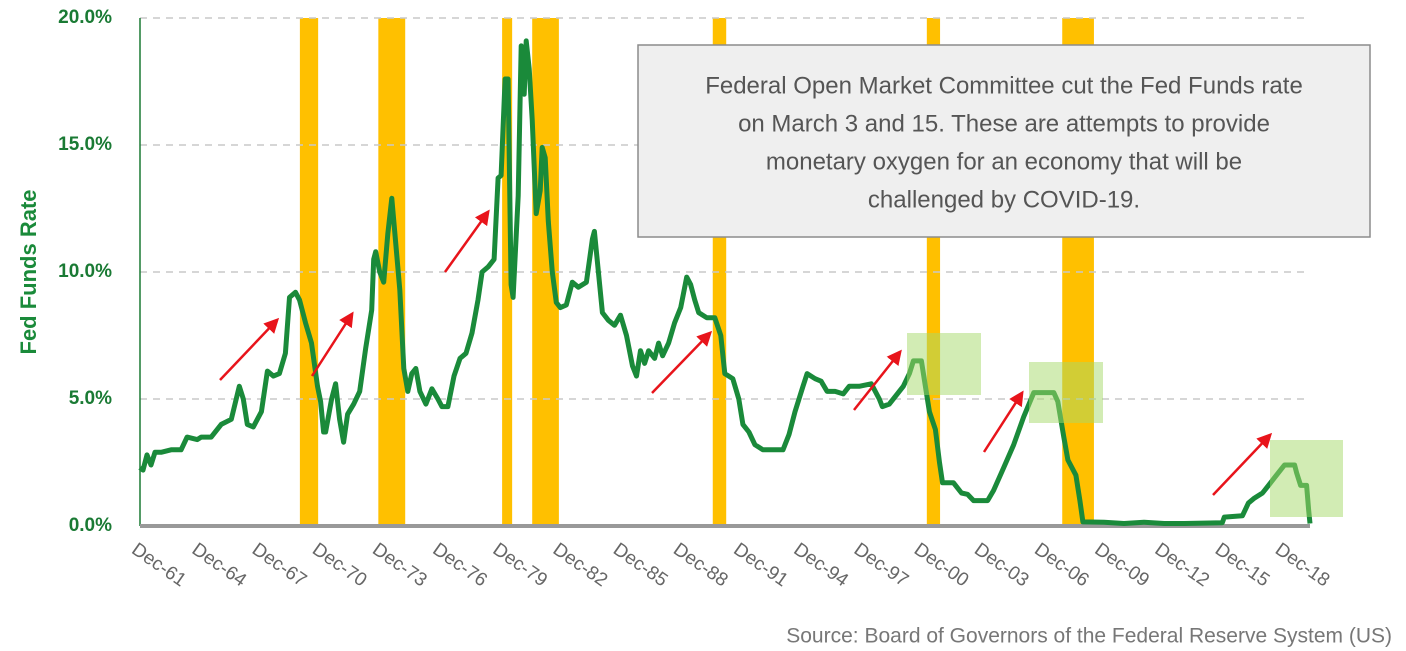  I want to click on x-tick-label: Dec-12, so click(1182, 565).